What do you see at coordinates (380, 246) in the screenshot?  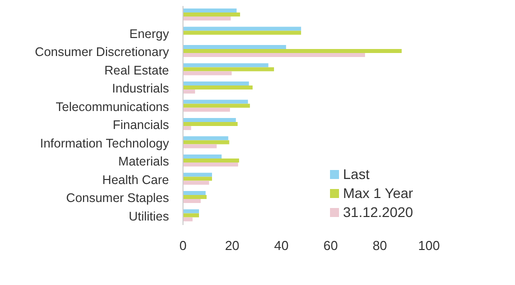 I see `x-tick-label: 80` at bounding box center [380, 246].